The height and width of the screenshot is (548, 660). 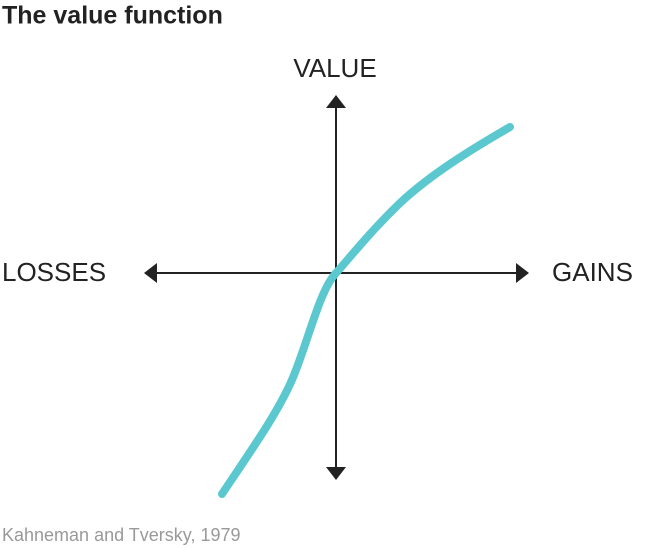 I want to click on arrow-down, so click(x=336, y=473).